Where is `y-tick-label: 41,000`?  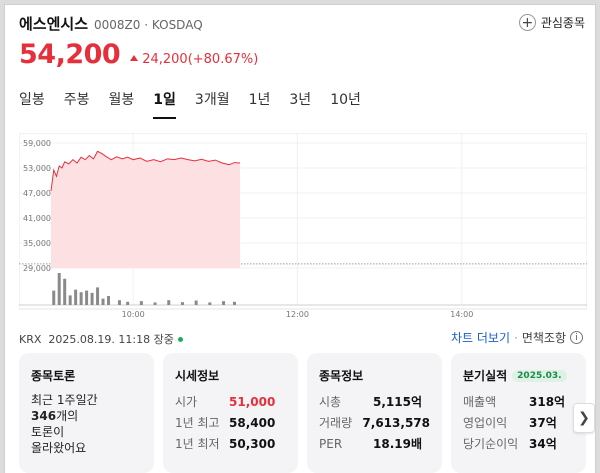 y-tick-label: 41,000 is located at coordinates (37, 218).